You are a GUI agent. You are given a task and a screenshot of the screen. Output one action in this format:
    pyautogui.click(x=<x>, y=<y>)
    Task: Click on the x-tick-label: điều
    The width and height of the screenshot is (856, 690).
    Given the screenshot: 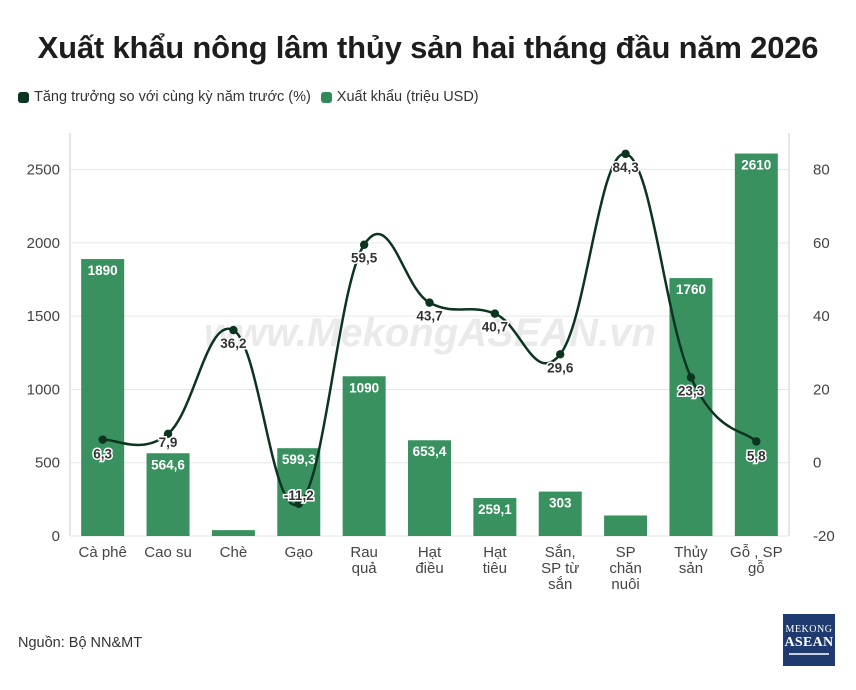 What is the action you would take?
    pyautogui.click(x=429, y=568)
    